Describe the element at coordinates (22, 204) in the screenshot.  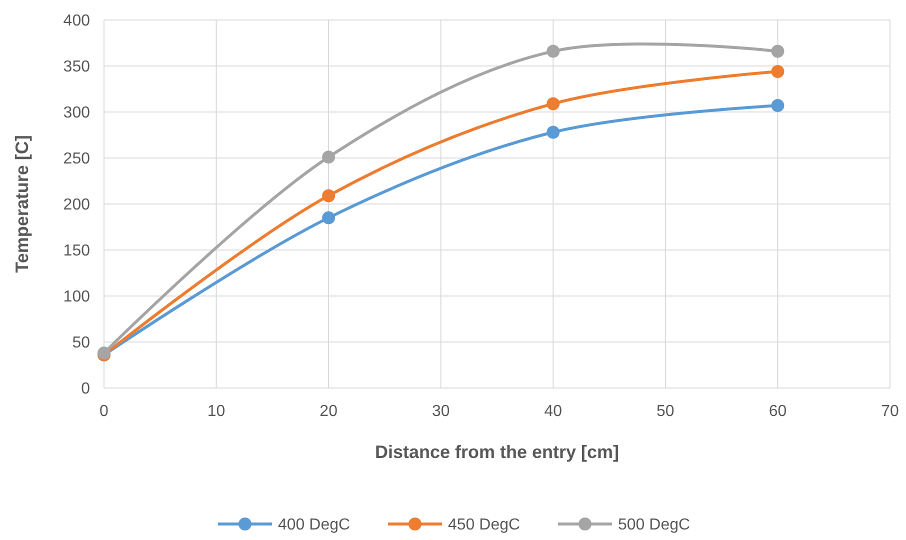
I see `y-axis-title: Temperature [C]` at that location.